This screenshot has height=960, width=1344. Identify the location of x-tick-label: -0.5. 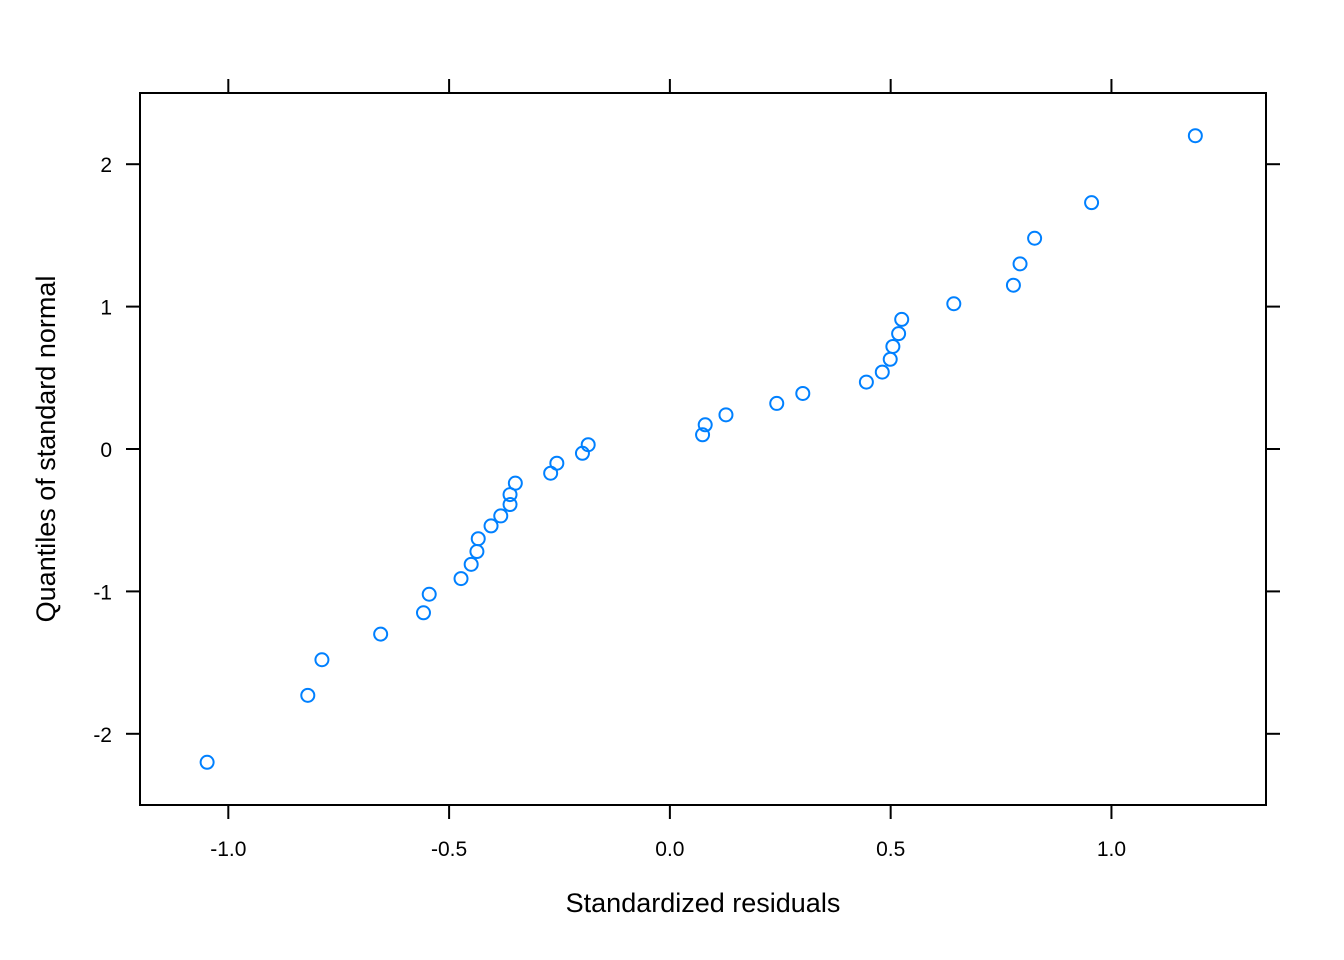
(449, 849).